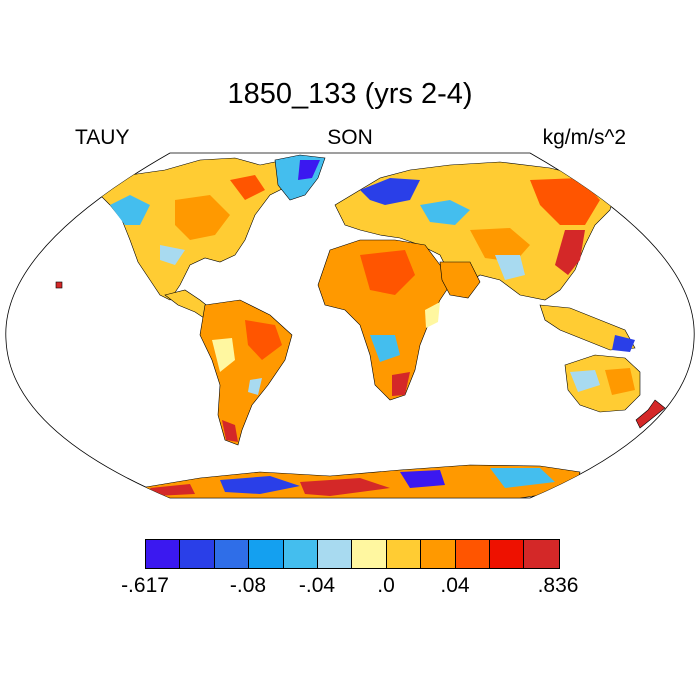 The height and width of the screenshot is (700, 700). What do you see at coordinates (145, 585) in the screenshot?
I see `colorbar-label: -.617` at bounding box center [145, 585].